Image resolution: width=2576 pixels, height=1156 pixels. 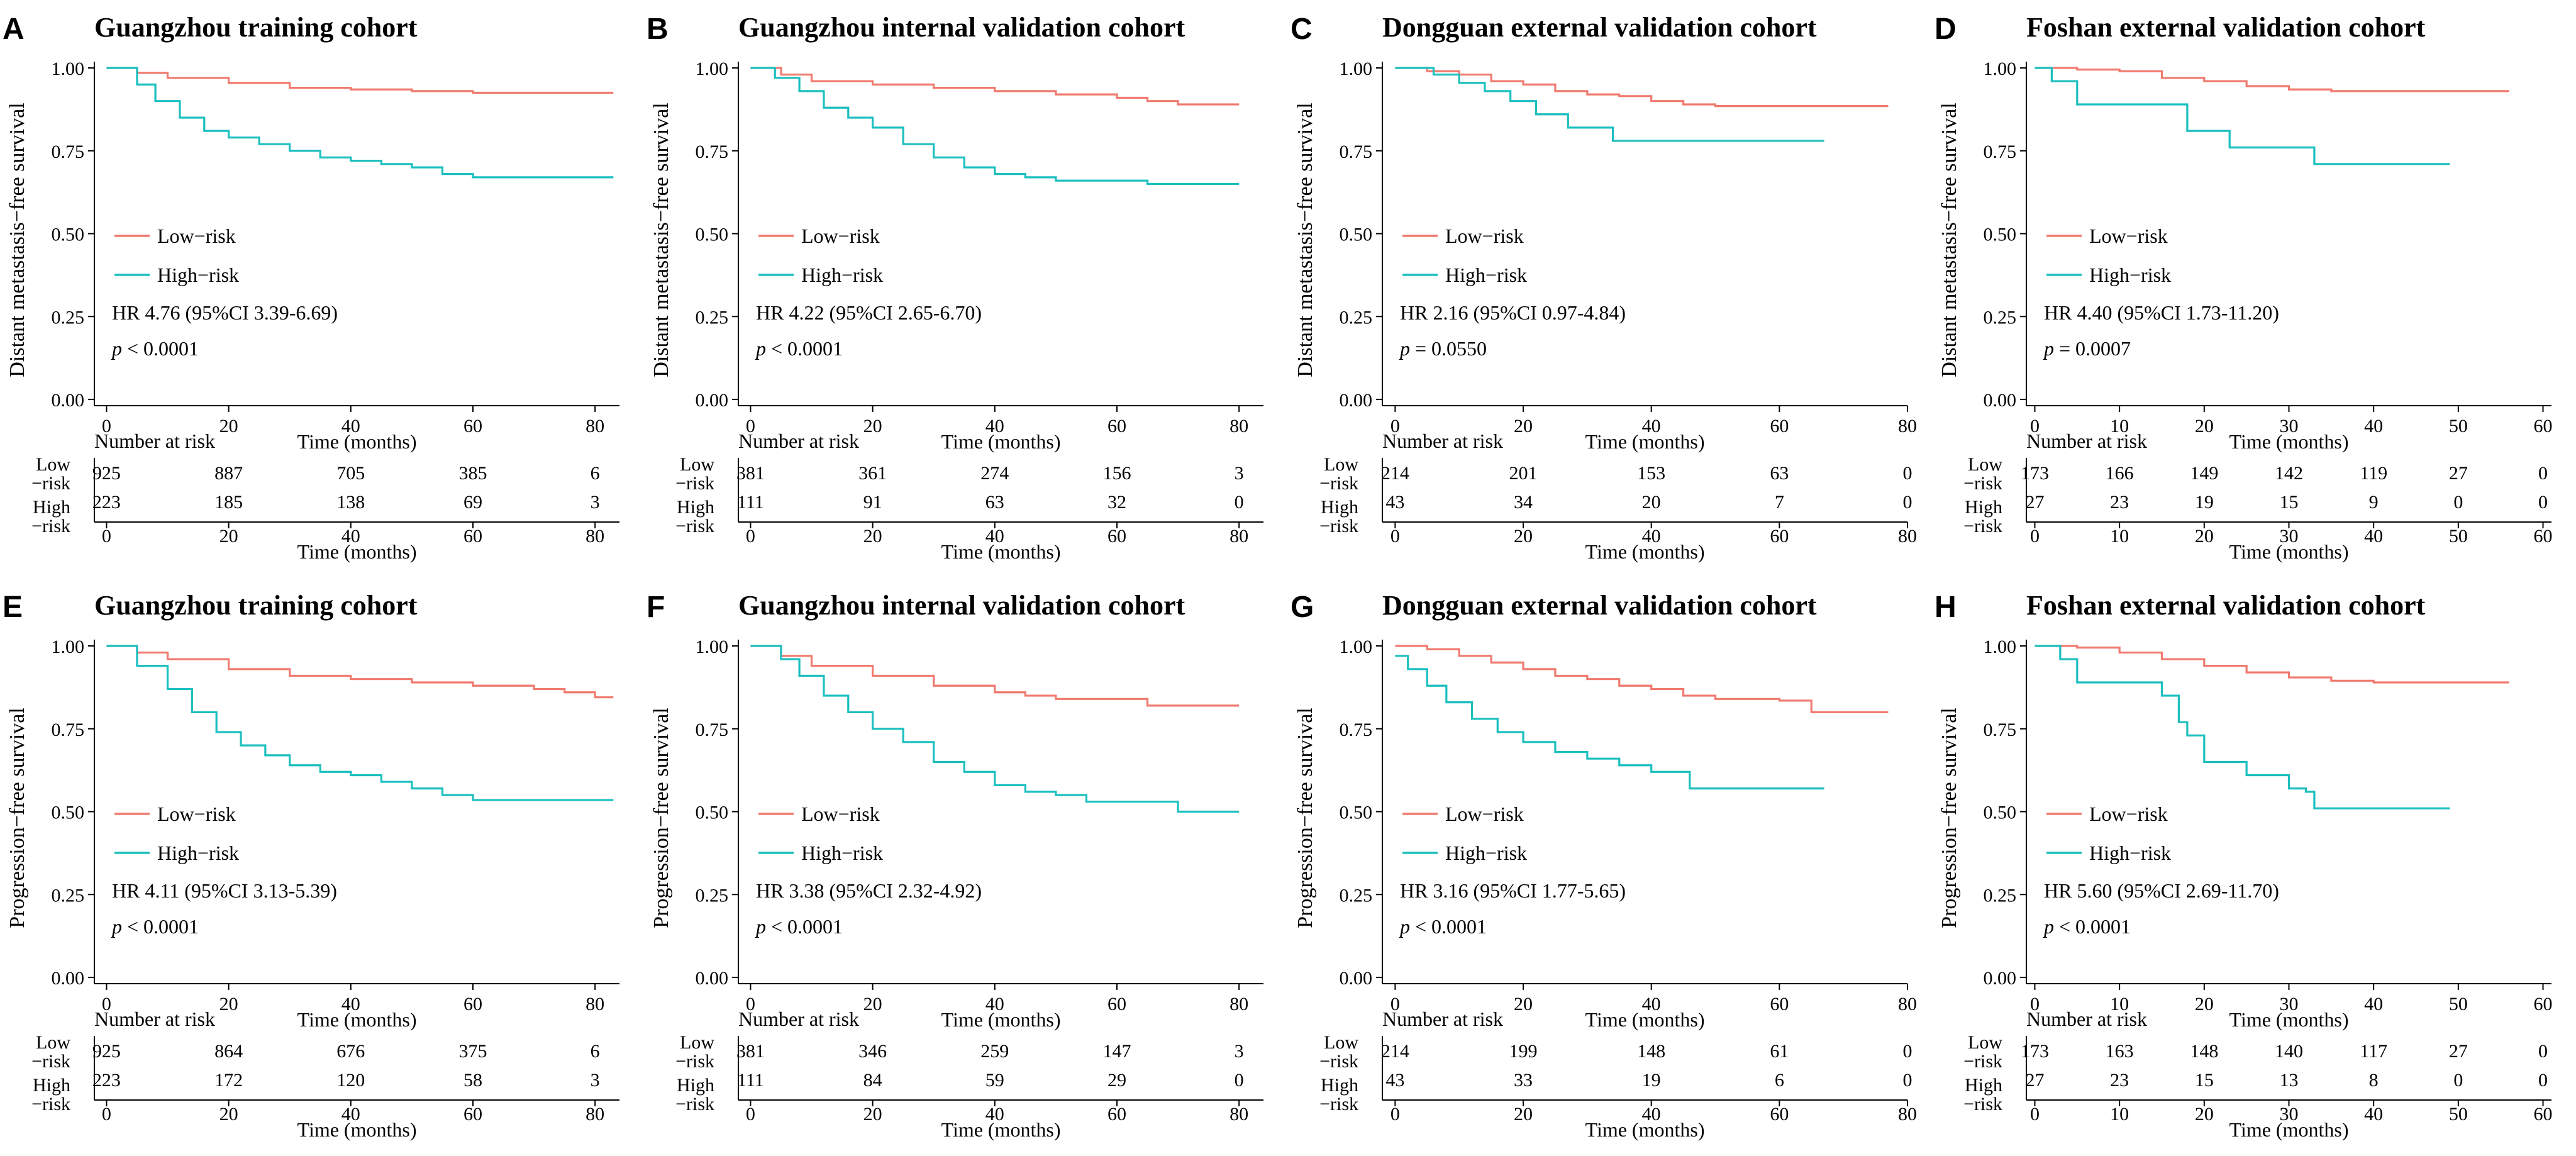 What do you see at coordinates (1239, 1080) in the screenshot?
I see `risk-count-high: 0` at bounding box center [1239, 1080].